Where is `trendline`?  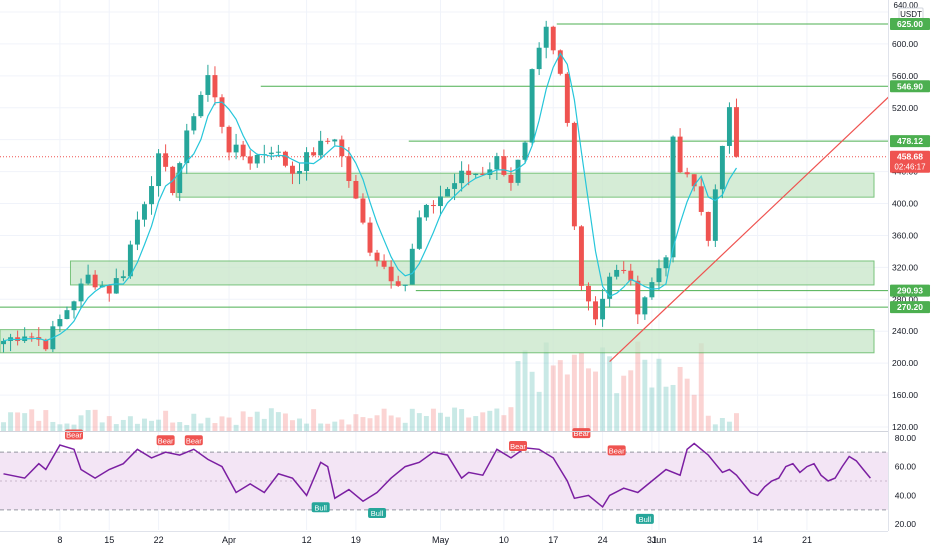
trendline is located at coordinates (750, 227).